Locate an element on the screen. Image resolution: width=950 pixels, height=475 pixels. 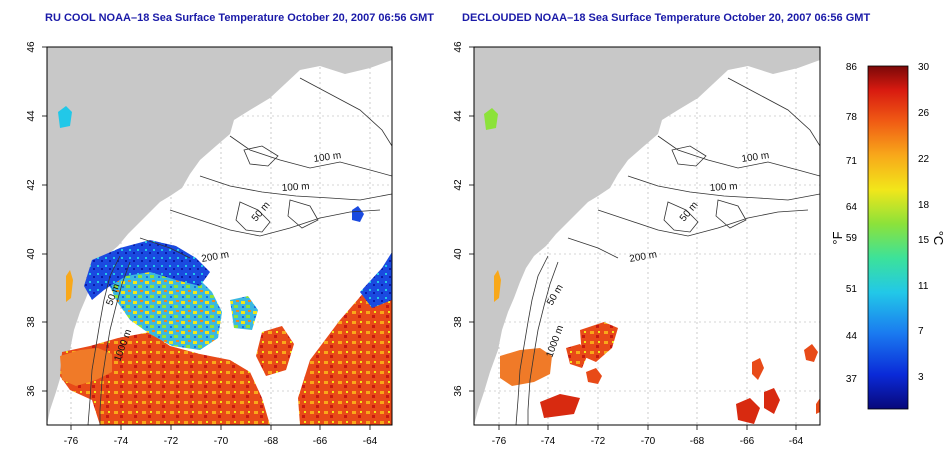
celsius-tick-label: 30 is located at coordinates (924, 67).